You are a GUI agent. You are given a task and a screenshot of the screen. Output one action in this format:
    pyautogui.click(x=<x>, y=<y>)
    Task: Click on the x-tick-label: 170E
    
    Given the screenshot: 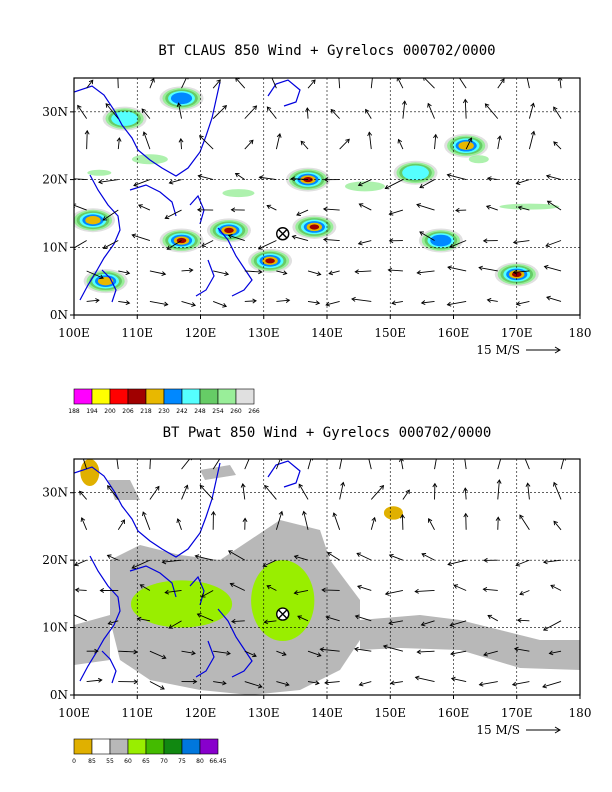 What is the action you would take?
    pyautogui.click(x=517, y=333)
    